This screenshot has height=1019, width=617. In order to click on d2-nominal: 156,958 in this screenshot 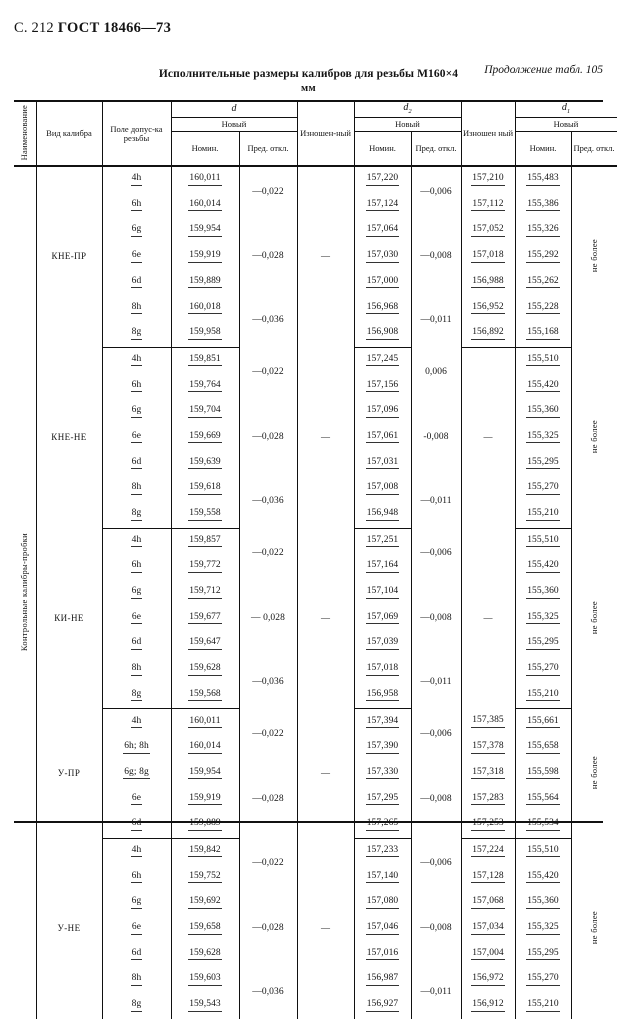, I will do `click(382, 696)`.